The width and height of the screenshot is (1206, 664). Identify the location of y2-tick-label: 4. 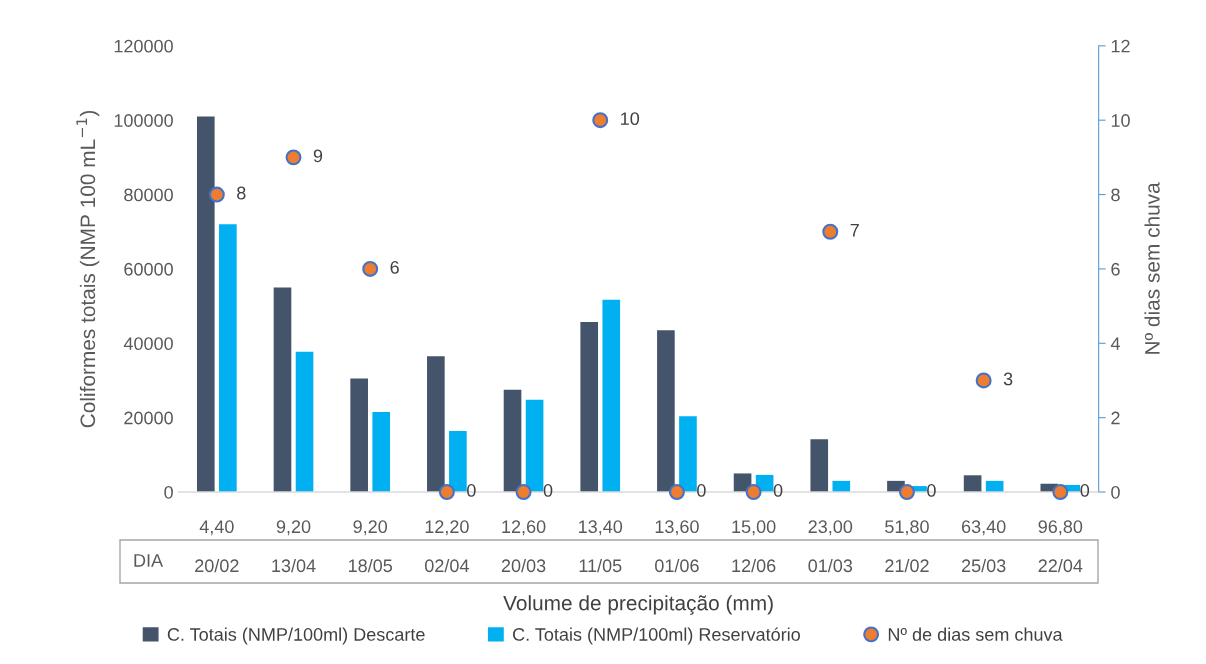
(1115, 343).